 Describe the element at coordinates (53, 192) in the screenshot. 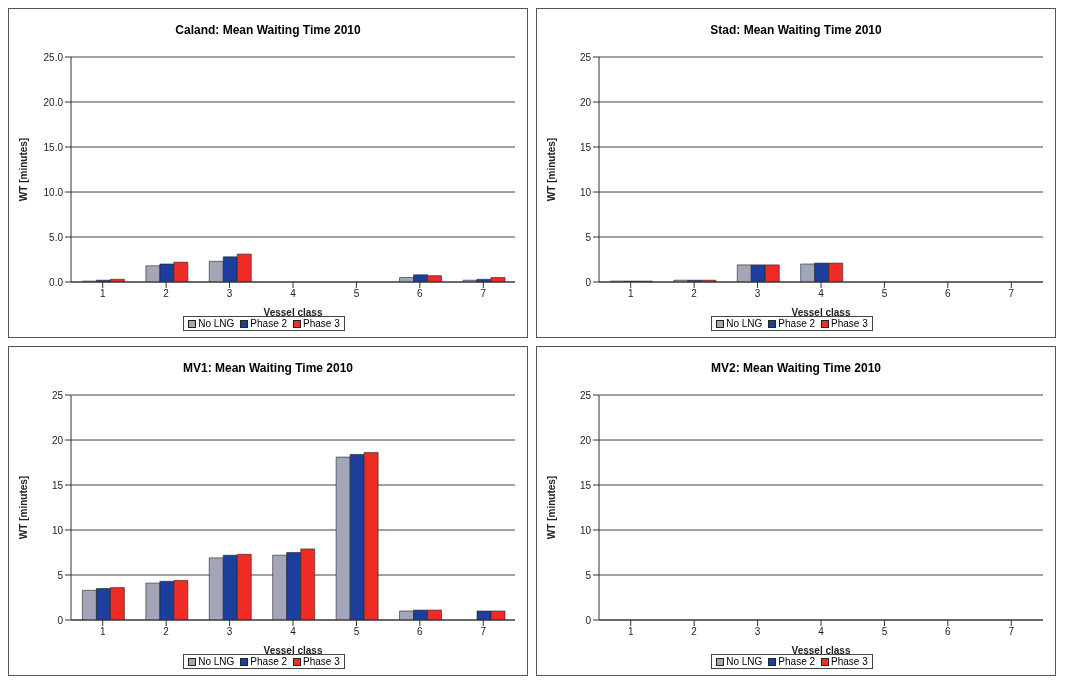

I see `y-tick-label: 10.0` at that location.